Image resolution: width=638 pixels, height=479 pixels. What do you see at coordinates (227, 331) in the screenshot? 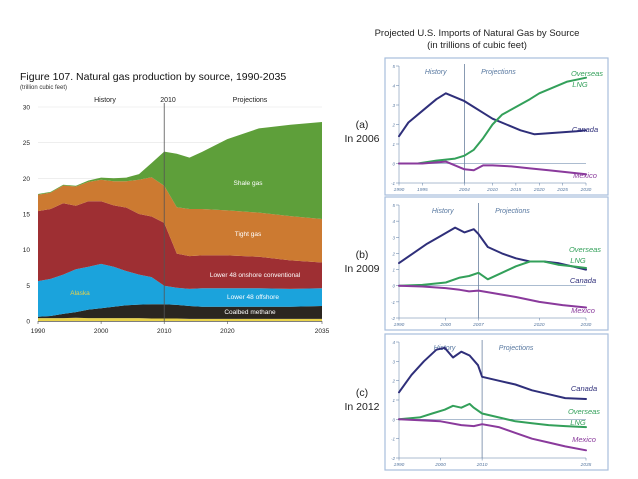
I see `left-x-tick-label: 2020` at bounding box center [227, 331].